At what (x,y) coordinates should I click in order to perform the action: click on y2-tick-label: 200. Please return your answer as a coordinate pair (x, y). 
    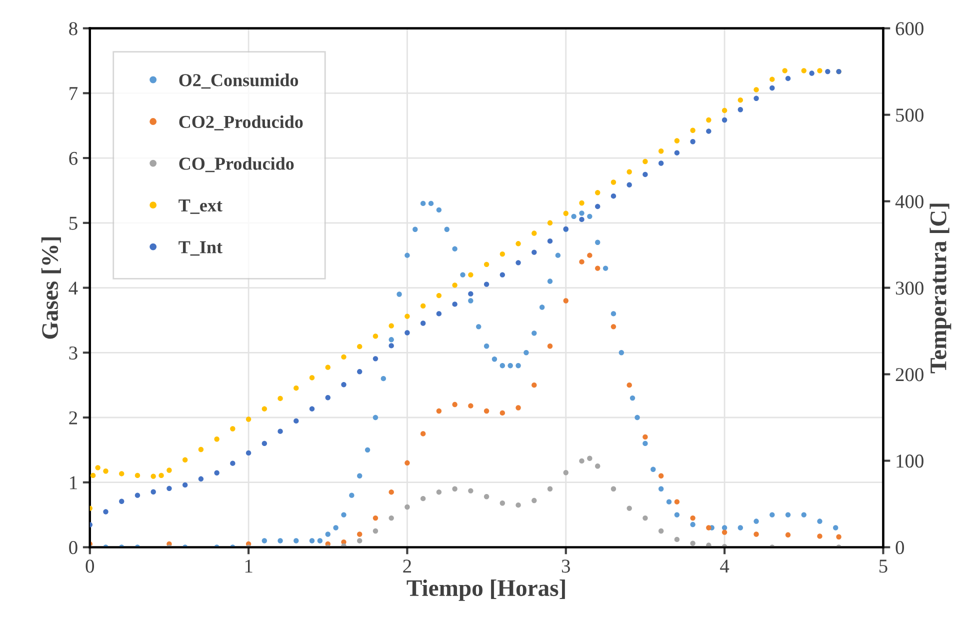
    Looking at the image, I should click on (910, 375).